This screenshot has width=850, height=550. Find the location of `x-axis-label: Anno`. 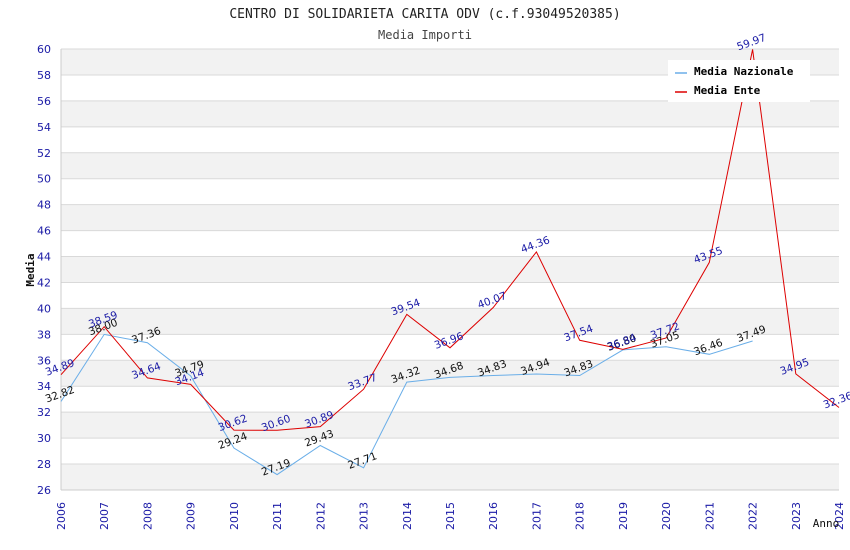

x-axis-label: Anno is located at coordinates (826, 523).